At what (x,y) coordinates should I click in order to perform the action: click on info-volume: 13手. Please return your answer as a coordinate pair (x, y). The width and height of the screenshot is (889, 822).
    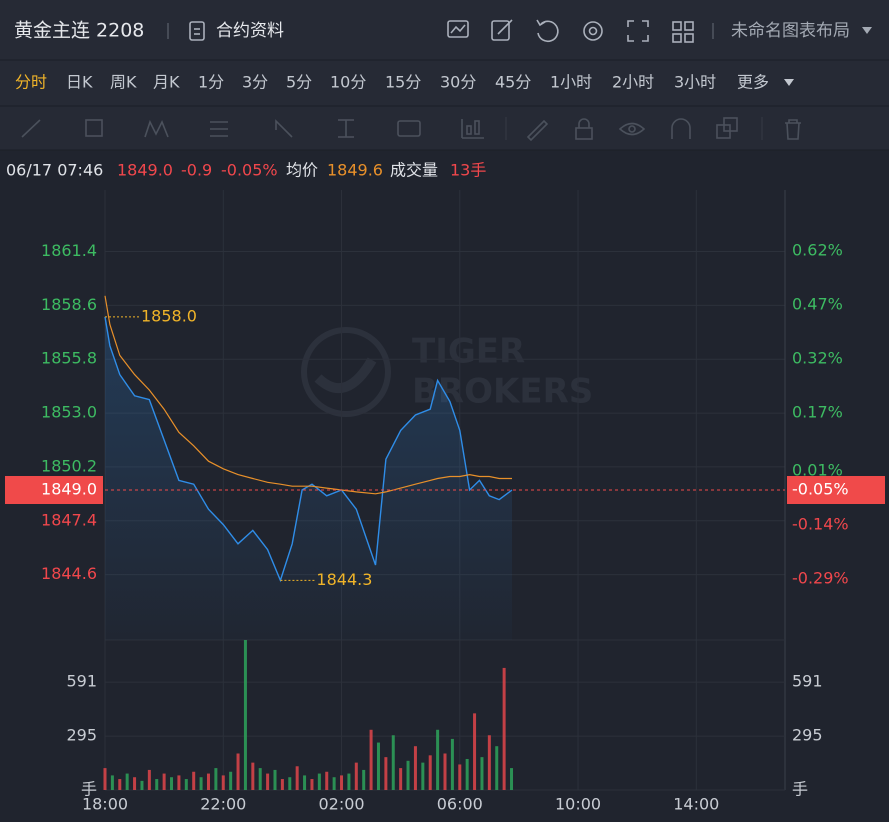
    Looking at the image, I should click on (468, 170).